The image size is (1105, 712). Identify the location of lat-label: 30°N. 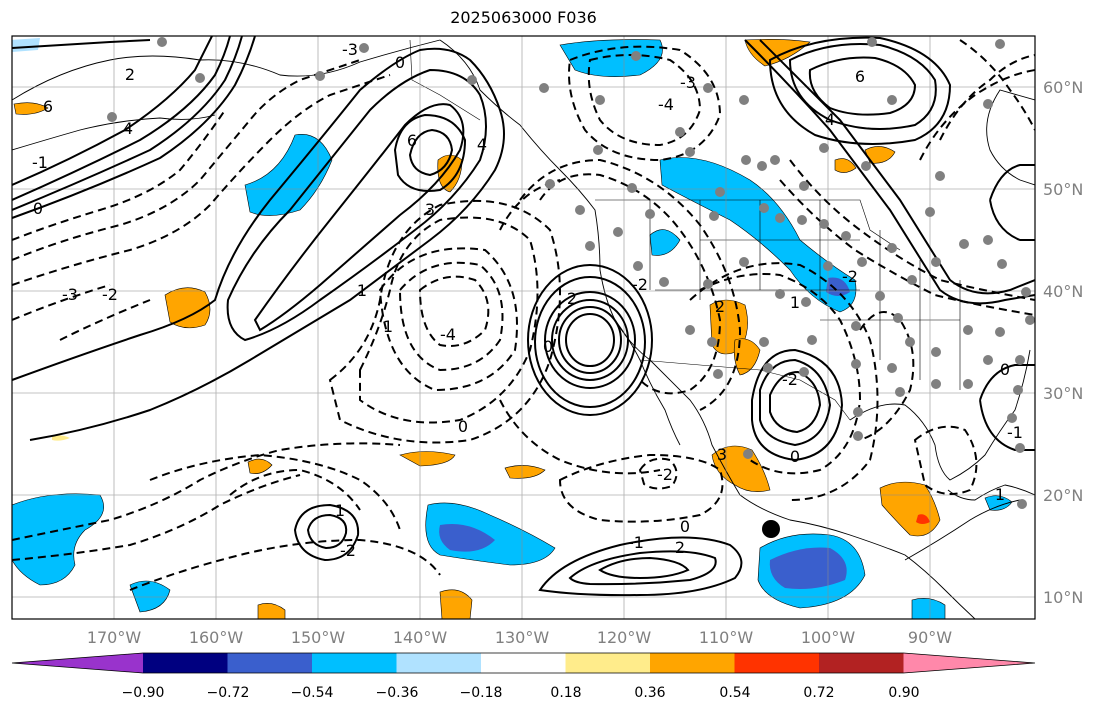
(1063, 393).